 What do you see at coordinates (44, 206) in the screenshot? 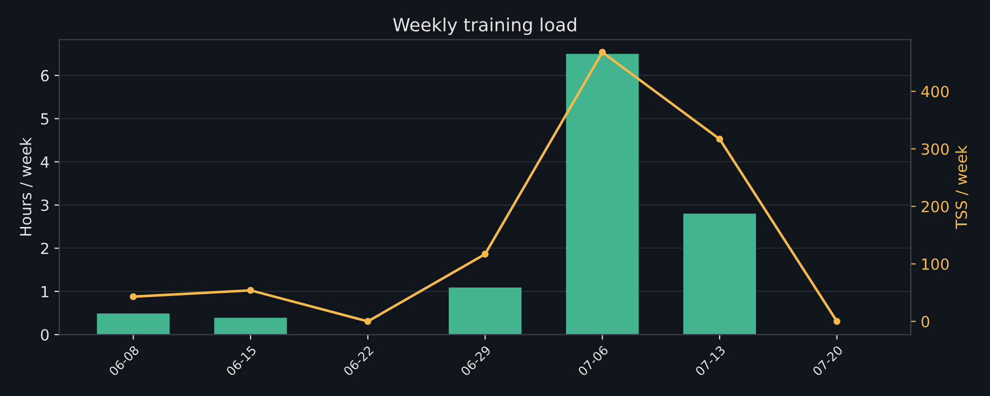
I see `y-tick-label: 3` at bounding box center [44, 206].